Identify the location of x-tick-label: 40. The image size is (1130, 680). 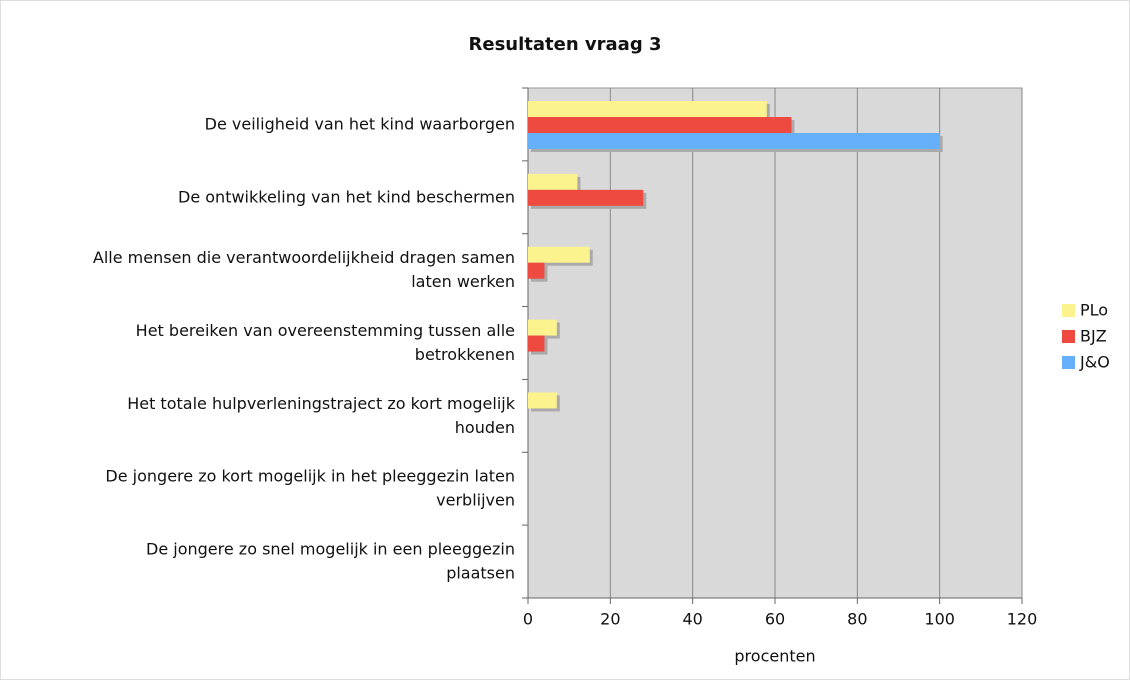
(692, 619).